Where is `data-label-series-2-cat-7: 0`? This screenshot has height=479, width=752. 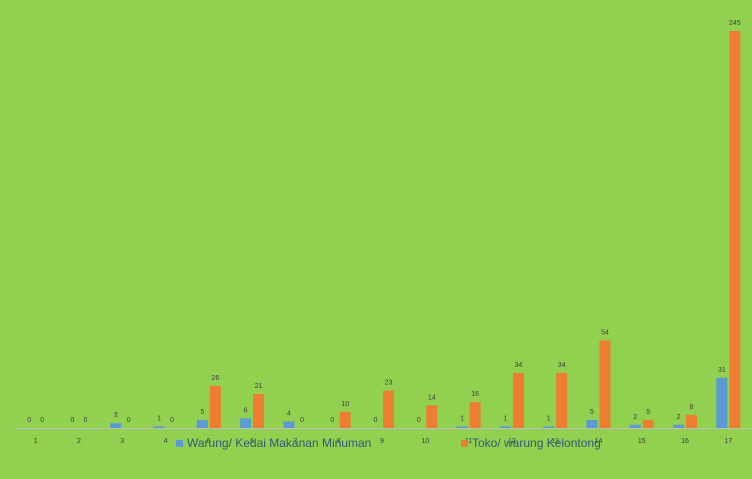
data-label-series-2-cat-7: 0 is located at coordinates (302, 420).